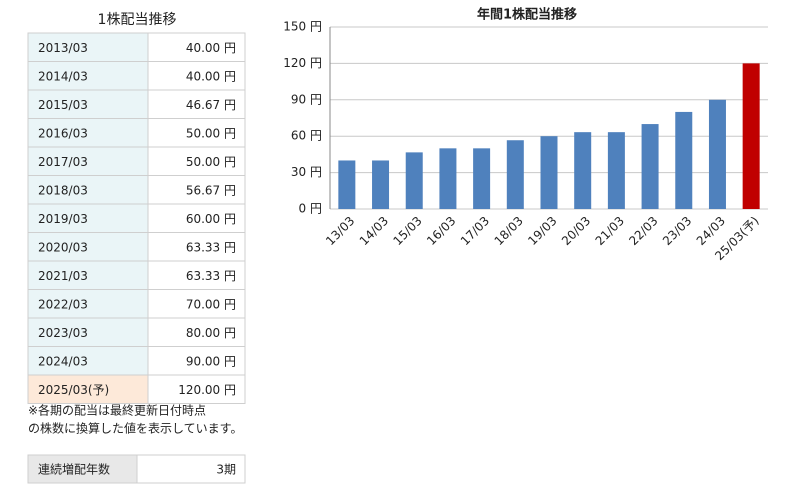  Describe the element at coordinates (137, 20) in the screenshot. I see `table-title: 1株配当推移` at that location.